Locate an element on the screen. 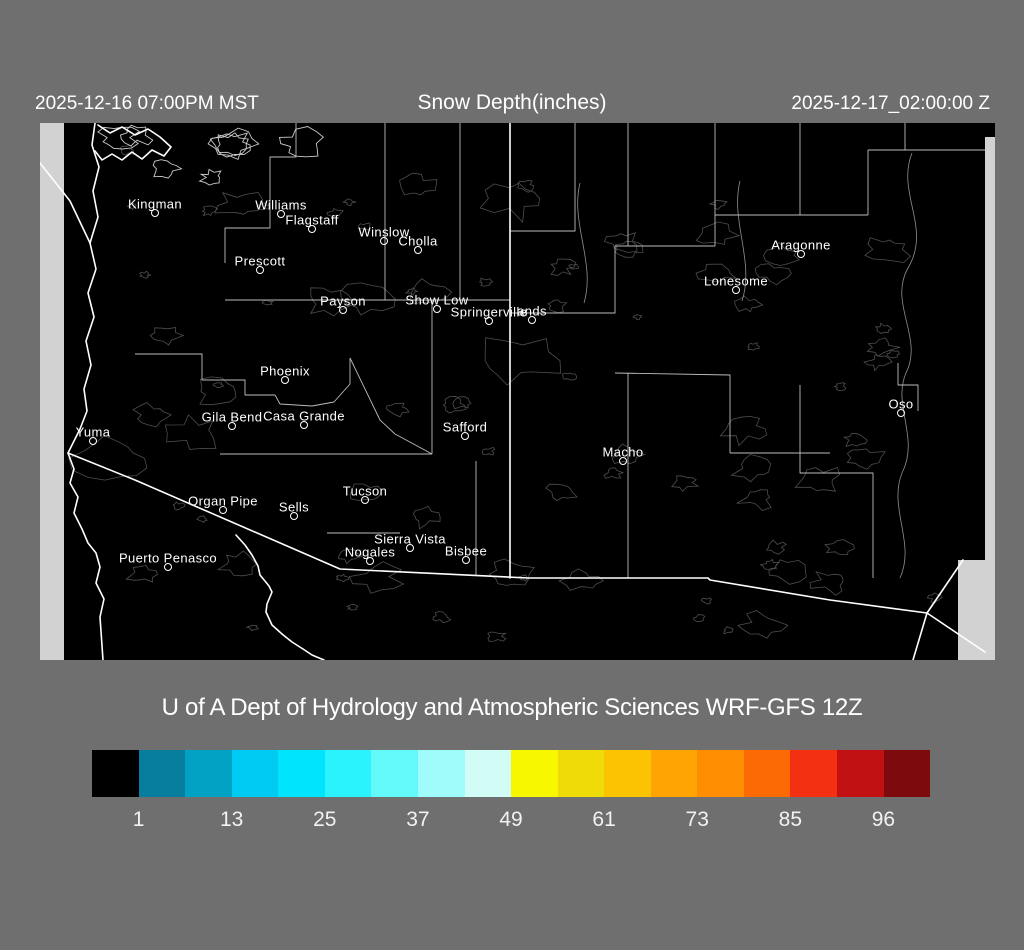 This screenshot has height=950, width=1024. city-label: Puerto Penasco is located at coordinates (168, 558).